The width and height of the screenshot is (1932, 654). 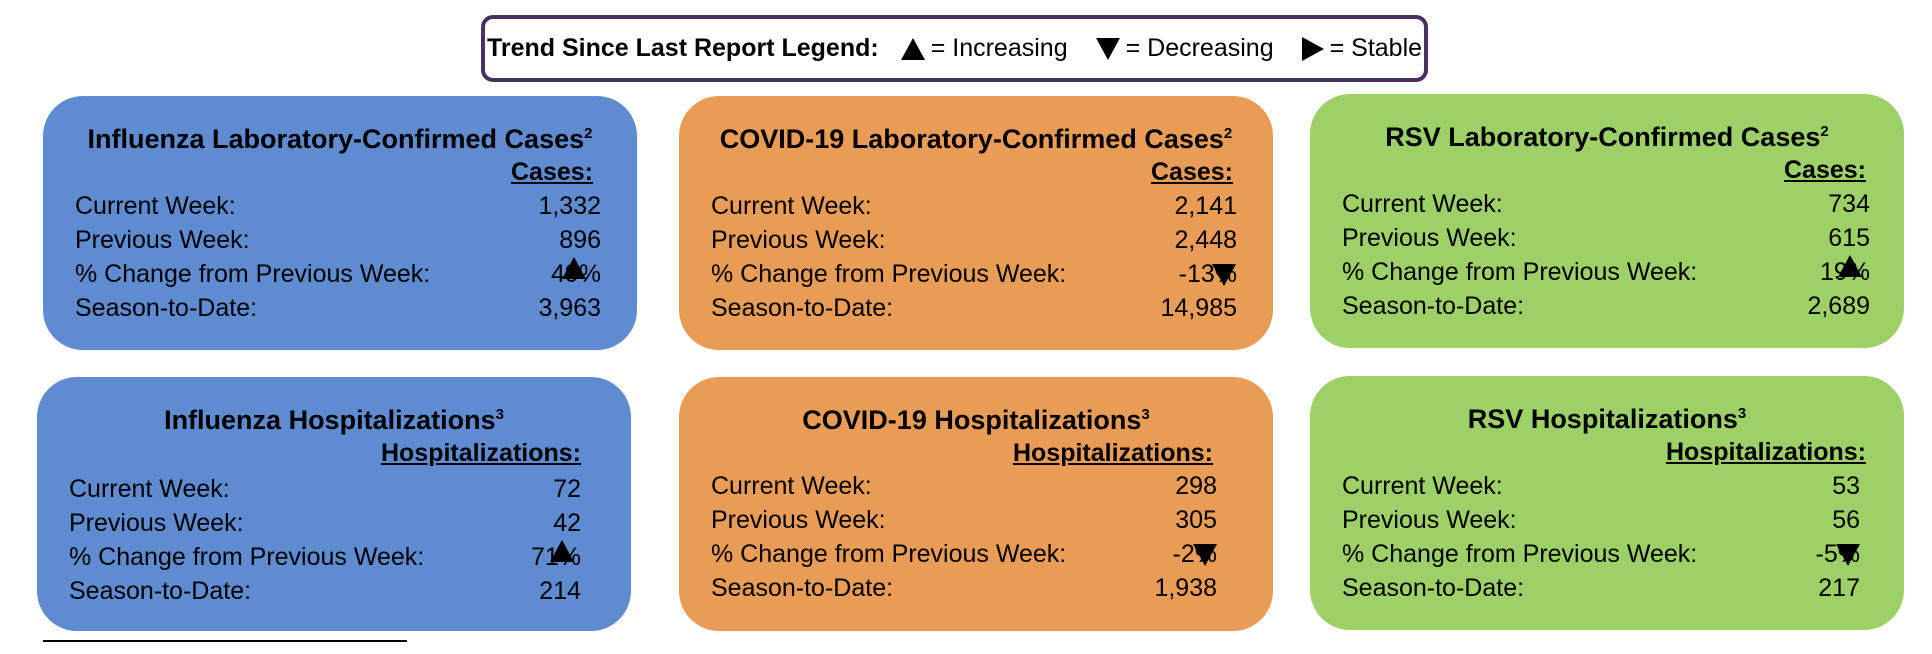 I want to click on legend-stable-label: = Stable, so click(x=1376, y=48).